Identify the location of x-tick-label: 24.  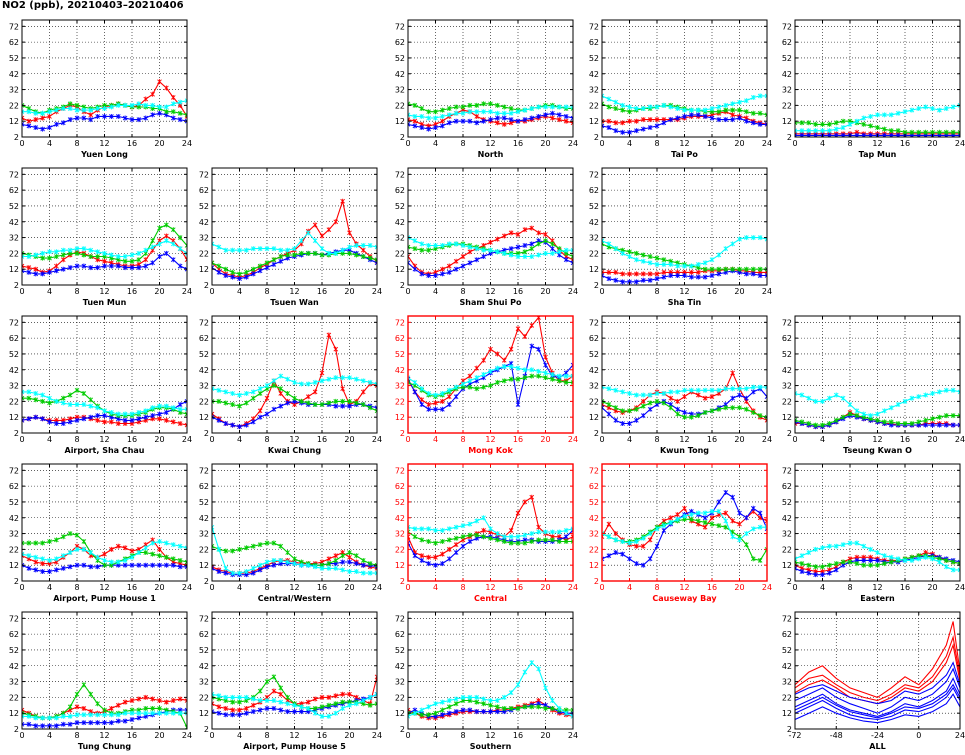
(187, 143).